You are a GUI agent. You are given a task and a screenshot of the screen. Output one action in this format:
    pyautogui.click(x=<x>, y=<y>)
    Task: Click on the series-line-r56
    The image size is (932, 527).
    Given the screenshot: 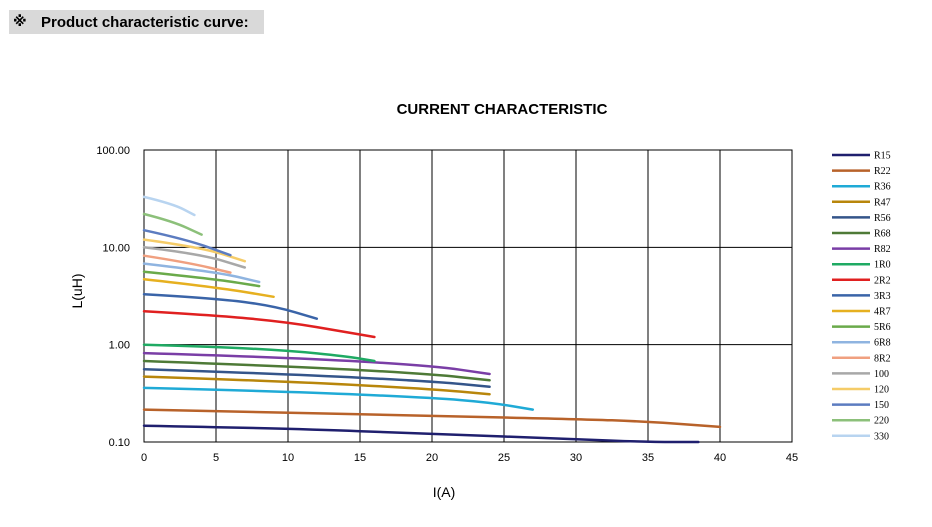 What is the action you would take?
    pyautogui.click(x=316, y=377)
    